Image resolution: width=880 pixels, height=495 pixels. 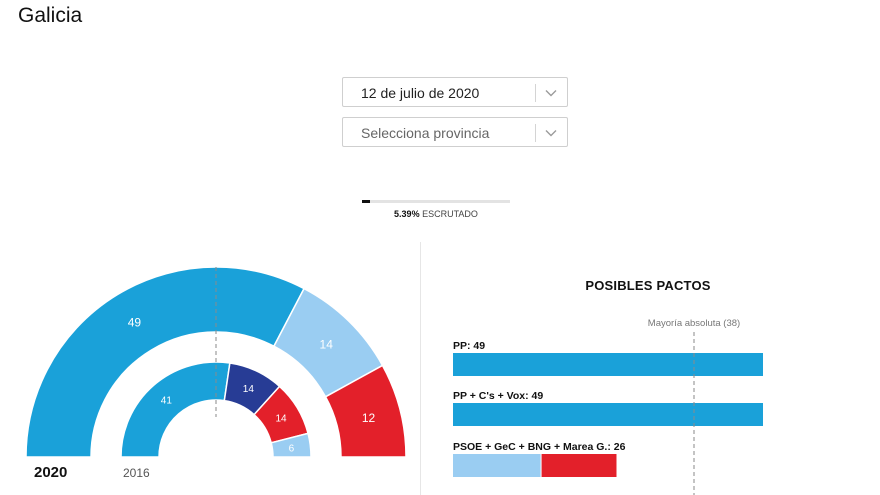 What do you see at coordinates (292, 448) in the screenshot?
I see `slice-value-label: 6` at bounding box center [292, 448].